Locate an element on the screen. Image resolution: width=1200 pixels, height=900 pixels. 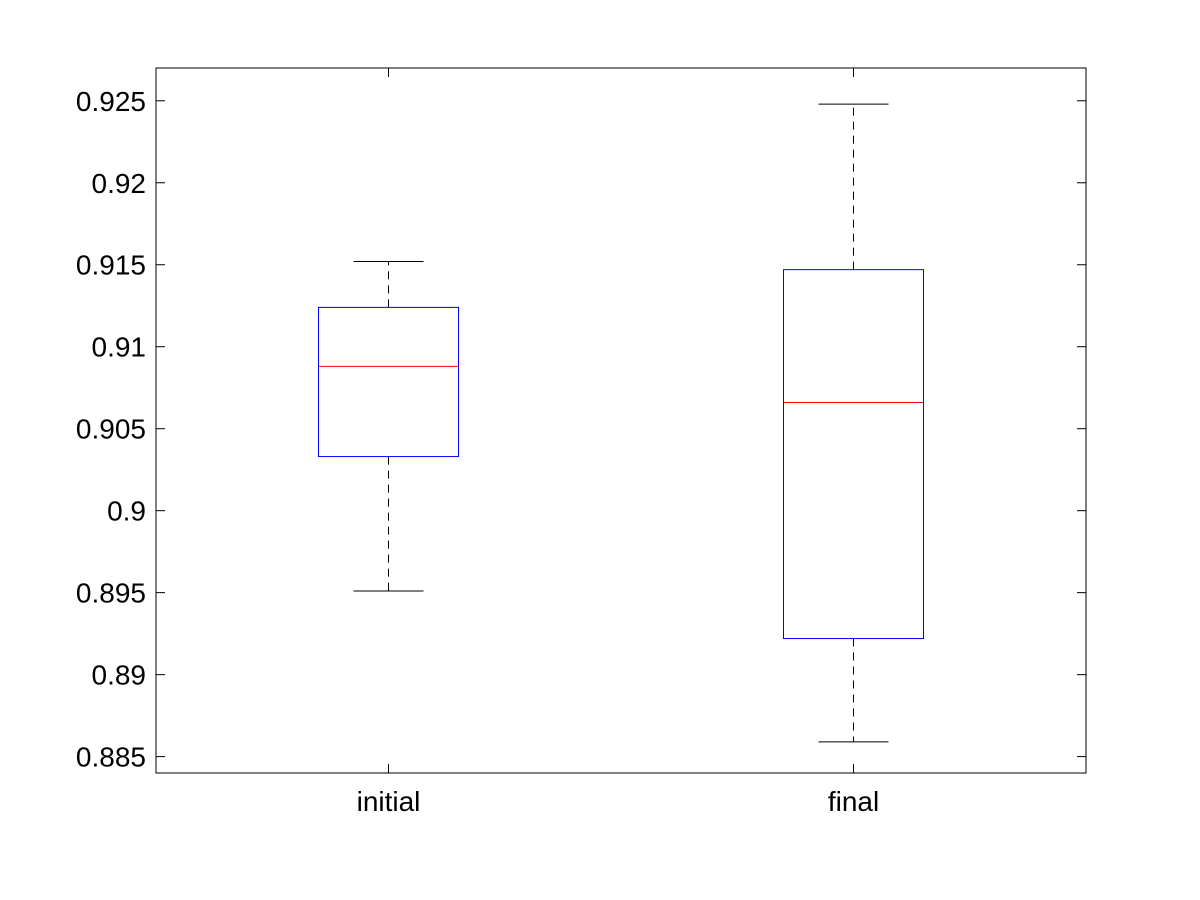
y-tick-label: 0.89 is located at coordinates (119, 675).